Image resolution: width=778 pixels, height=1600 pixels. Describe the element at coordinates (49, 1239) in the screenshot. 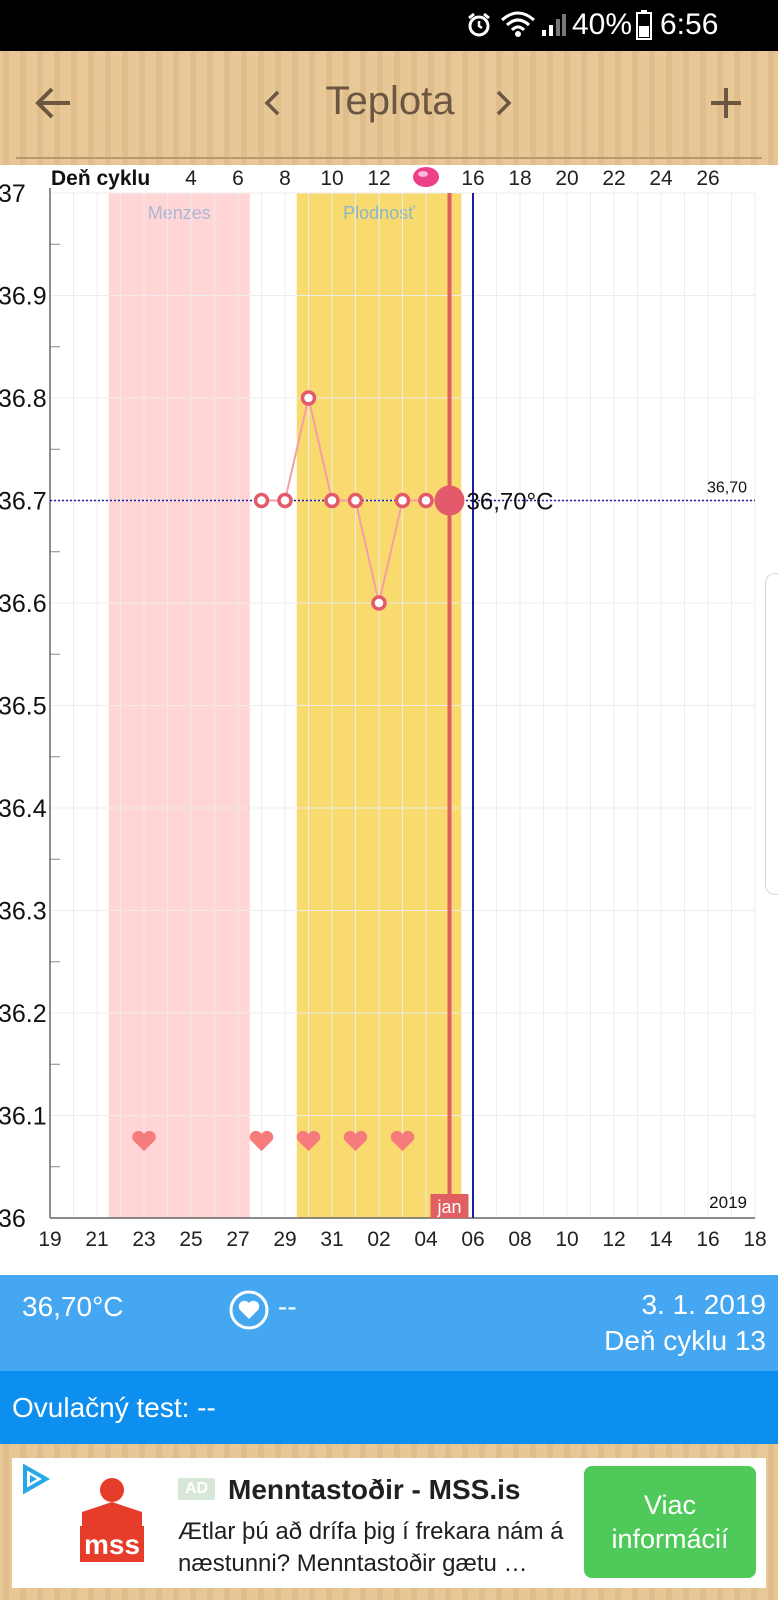

I see `x-tick-label: 19` at that location.